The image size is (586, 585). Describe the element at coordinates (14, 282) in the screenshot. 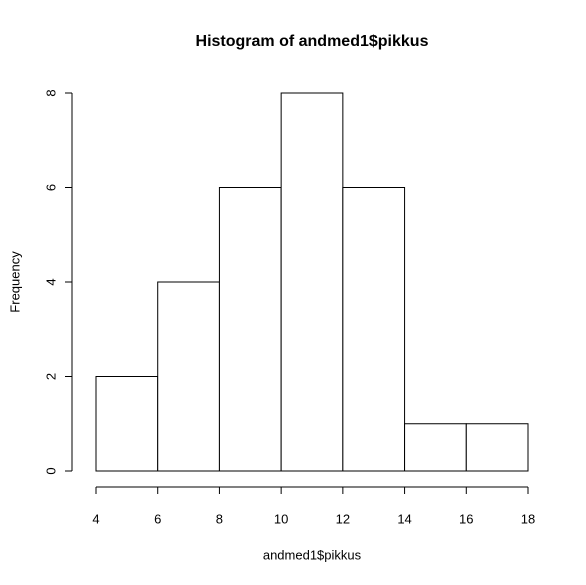

I see `y-axis-label: Frequency` at that location.